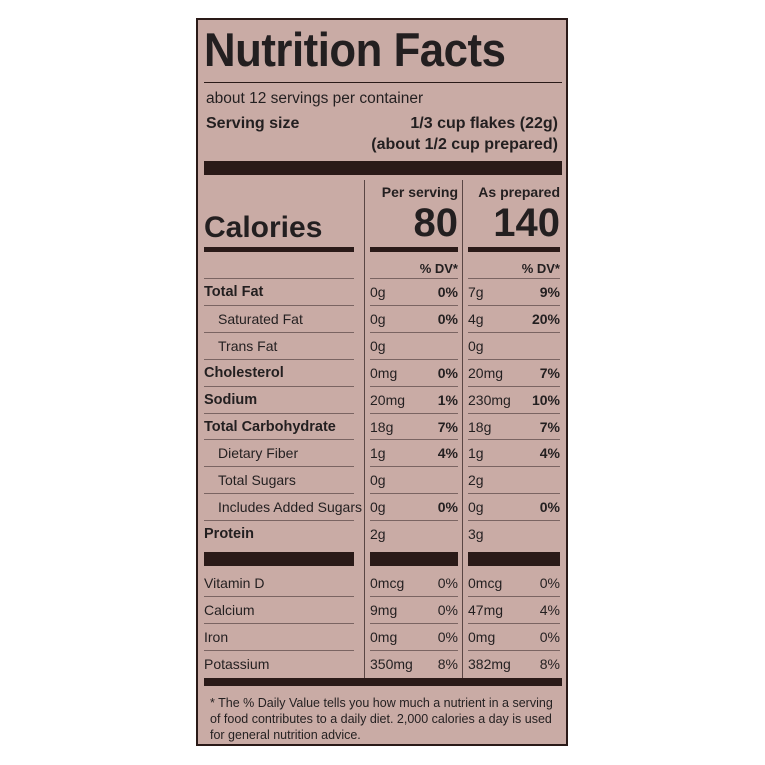  What do you see at coordinates (447, 663) in the screenshot?
I see `vitamin-dv-serving: 8%` at bounding box center [447, 663].